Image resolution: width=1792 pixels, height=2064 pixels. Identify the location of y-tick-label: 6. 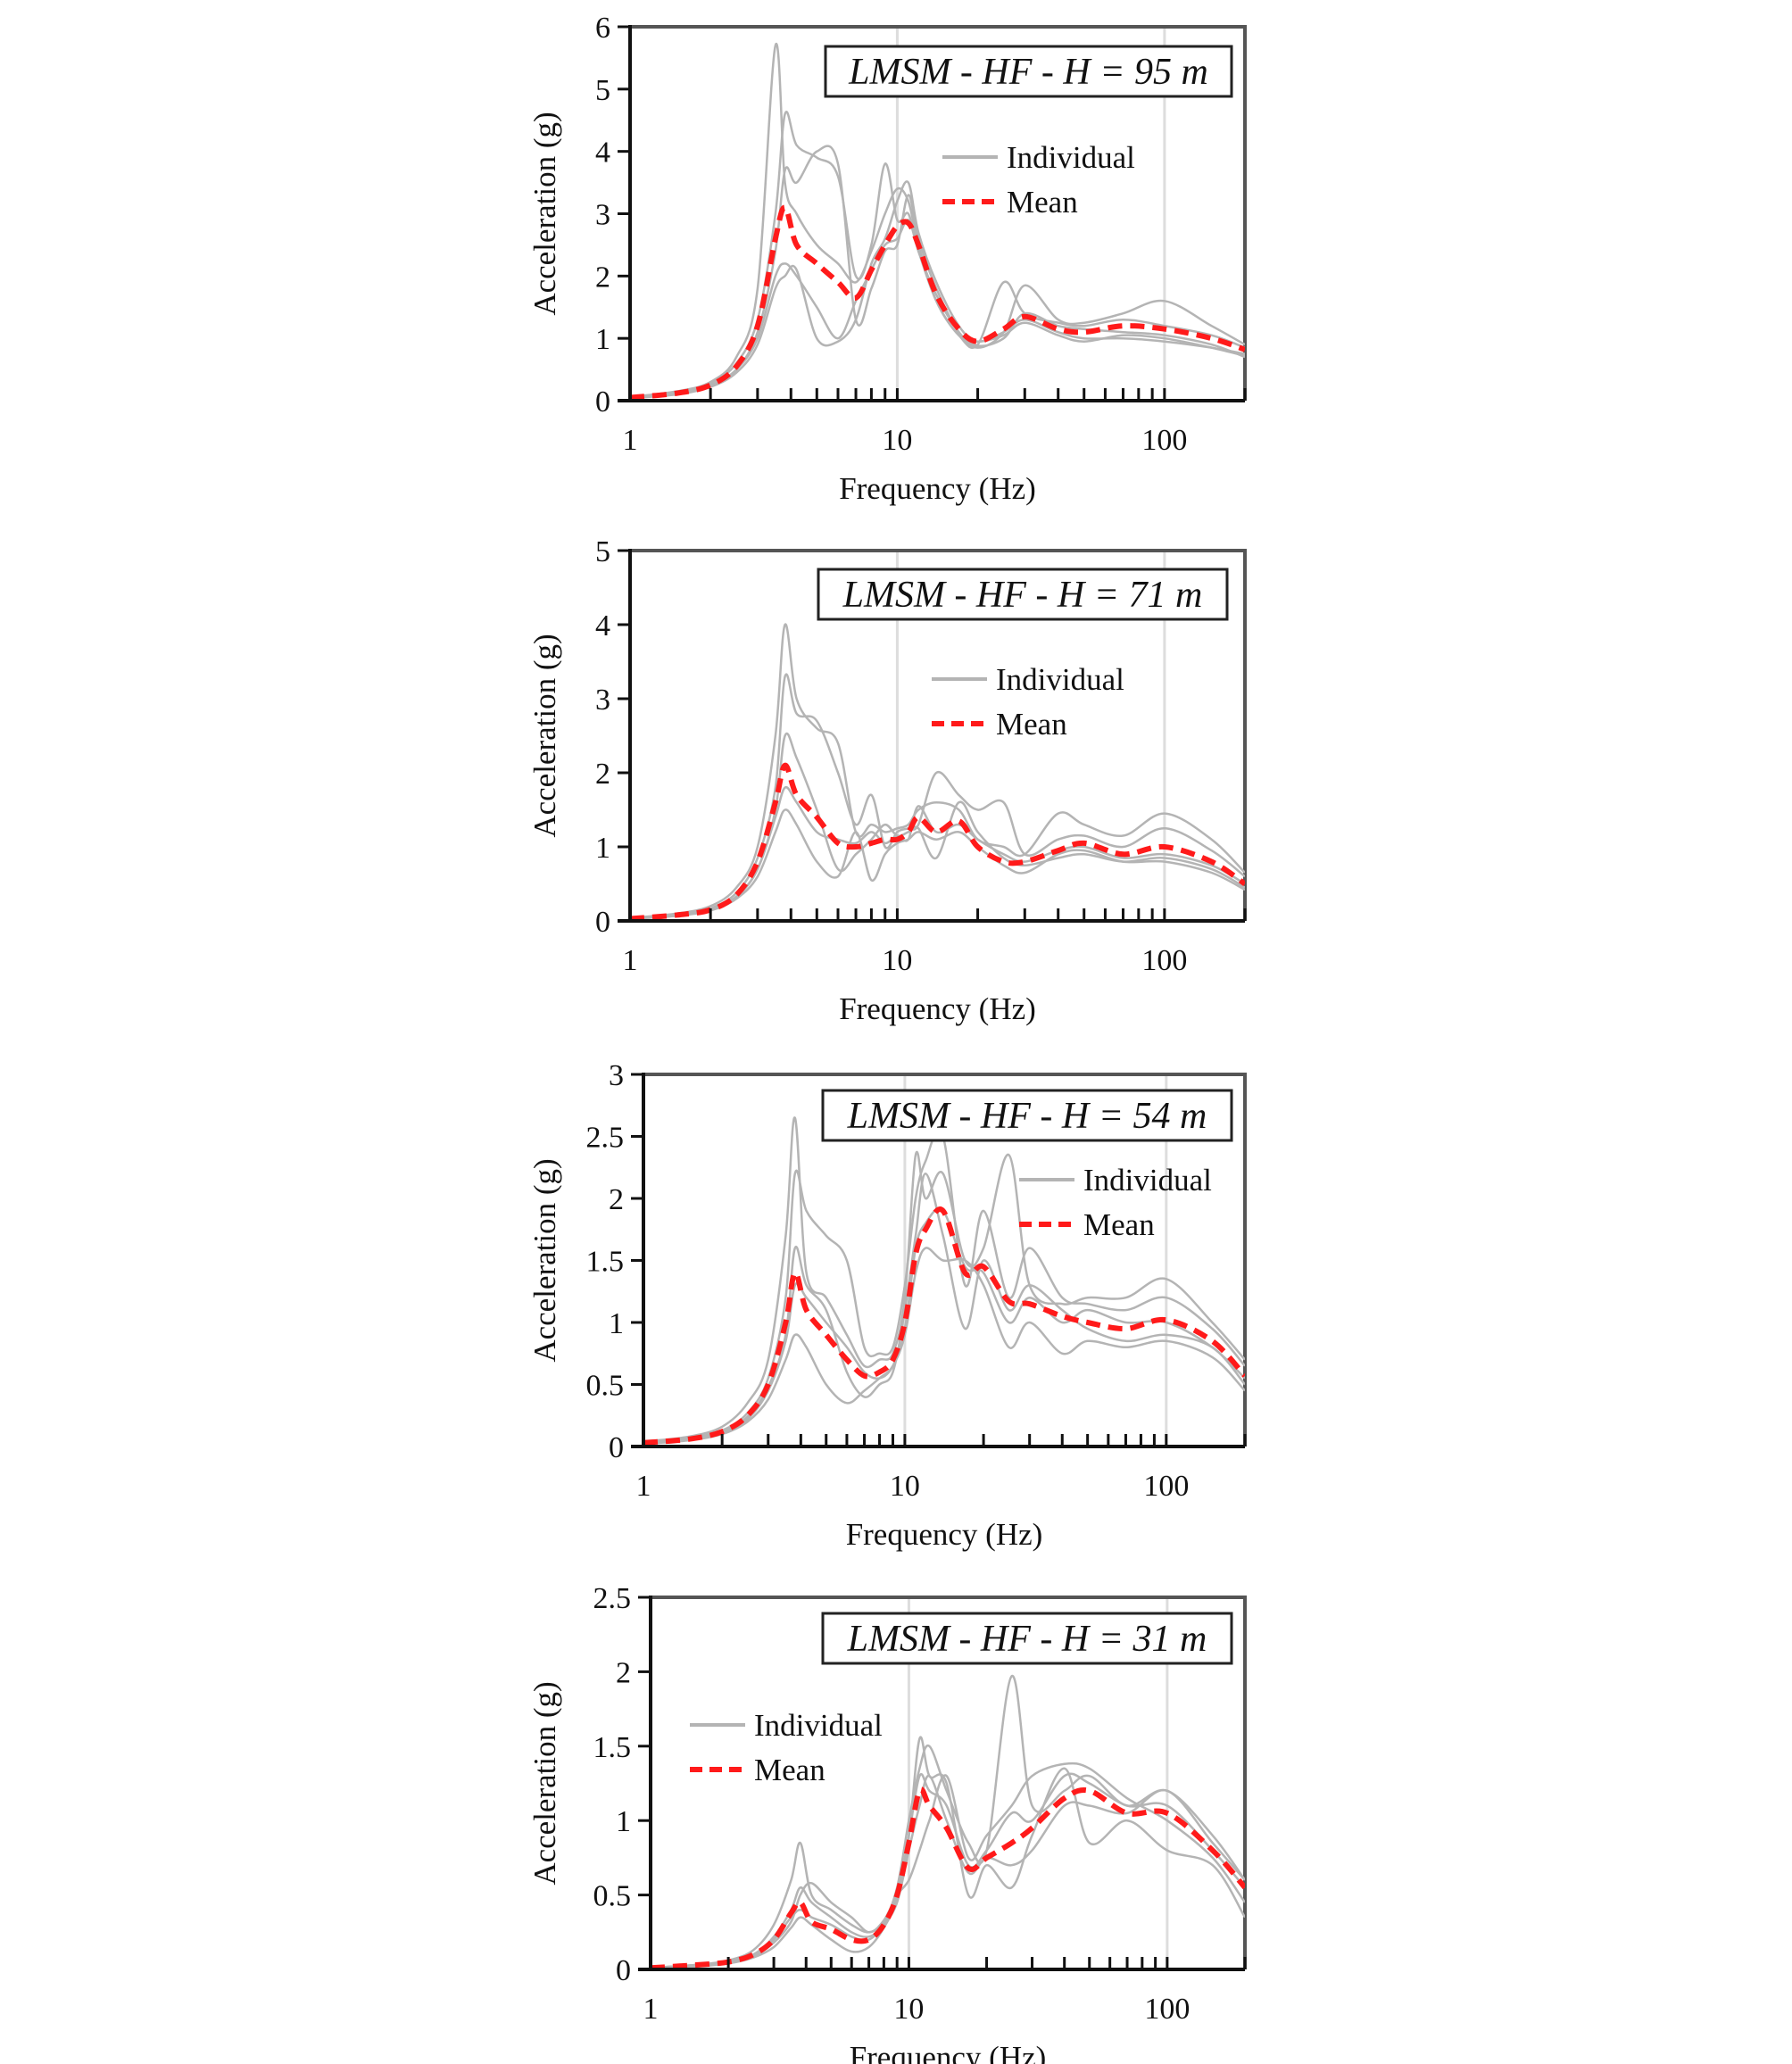
(602, 29).